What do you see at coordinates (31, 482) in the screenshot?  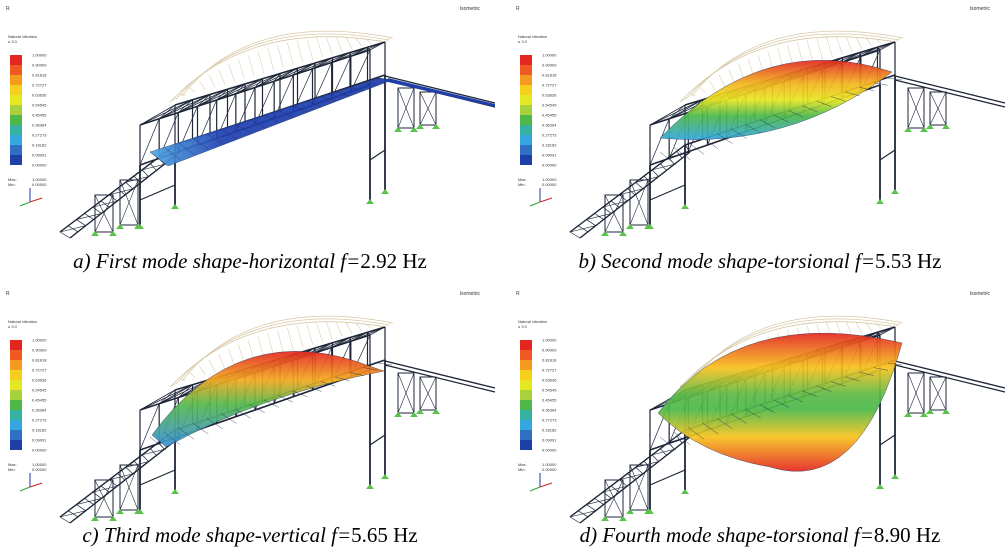 I see `axis-triad` at bounding box center [31, 482].